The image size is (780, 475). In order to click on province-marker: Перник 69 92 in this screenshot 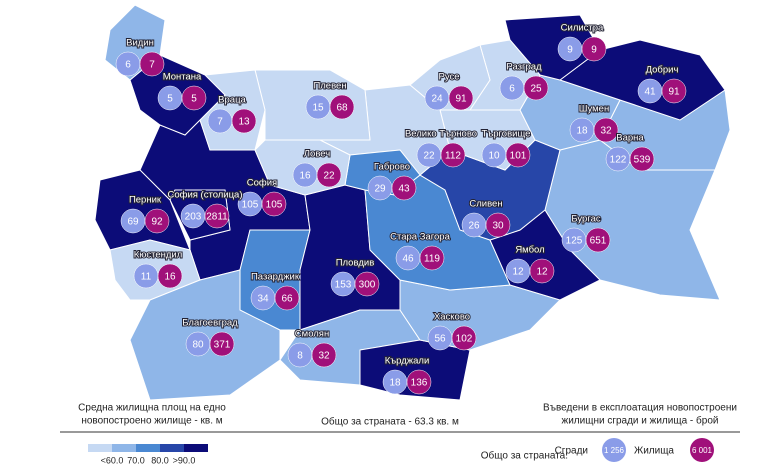, I will do `click(145, 214)`.